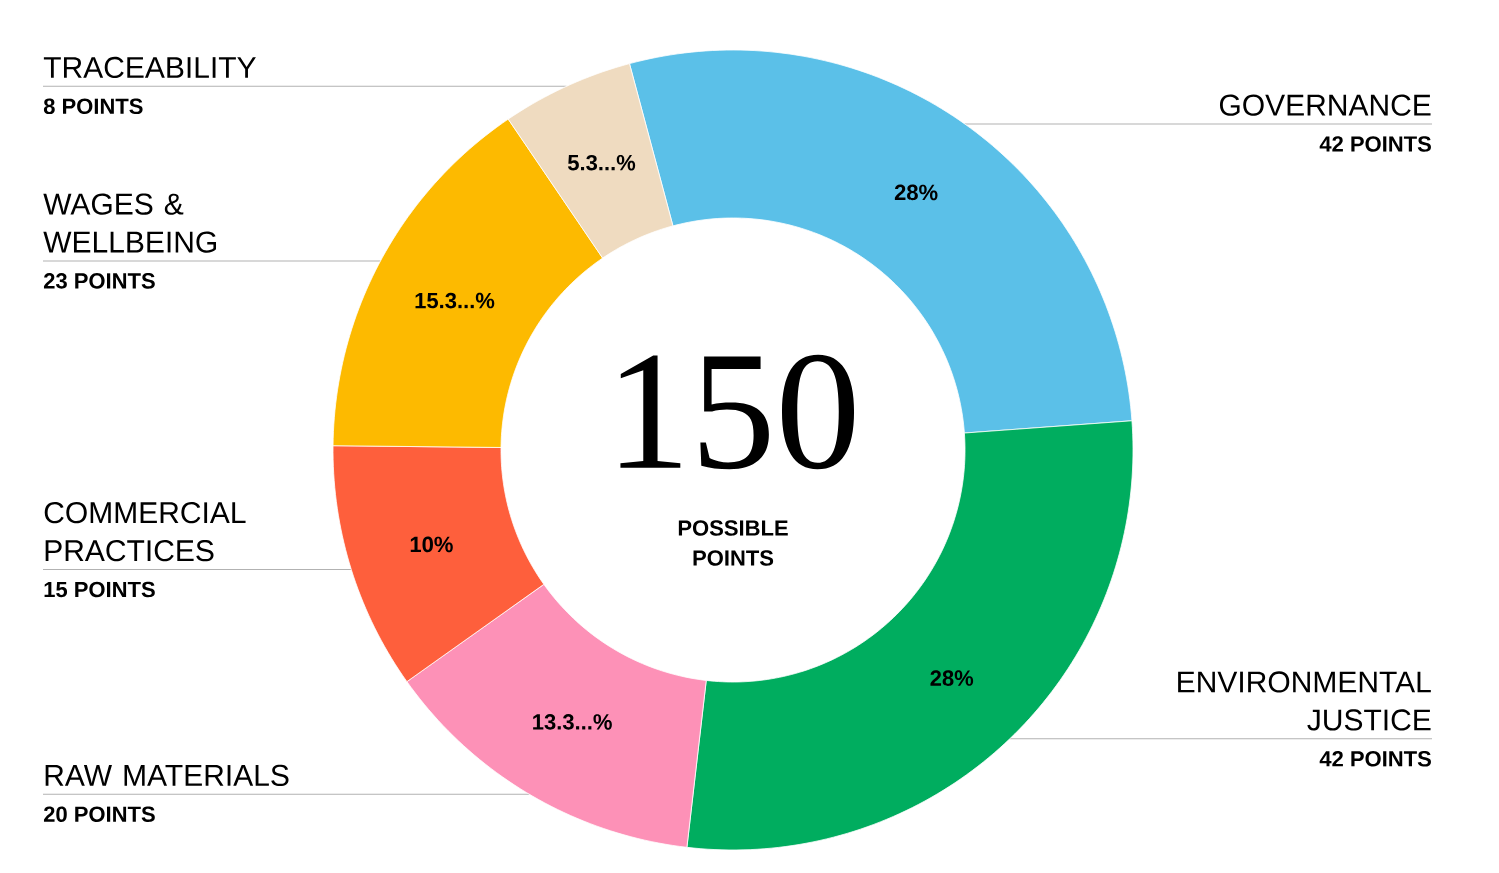 Image resolution: width=1499 pixels, height=873 pixels. What do you see at coordinates (93, 106) in the screenshot?
I see `text: 8 POINTS` at bounding box center [93, 106].